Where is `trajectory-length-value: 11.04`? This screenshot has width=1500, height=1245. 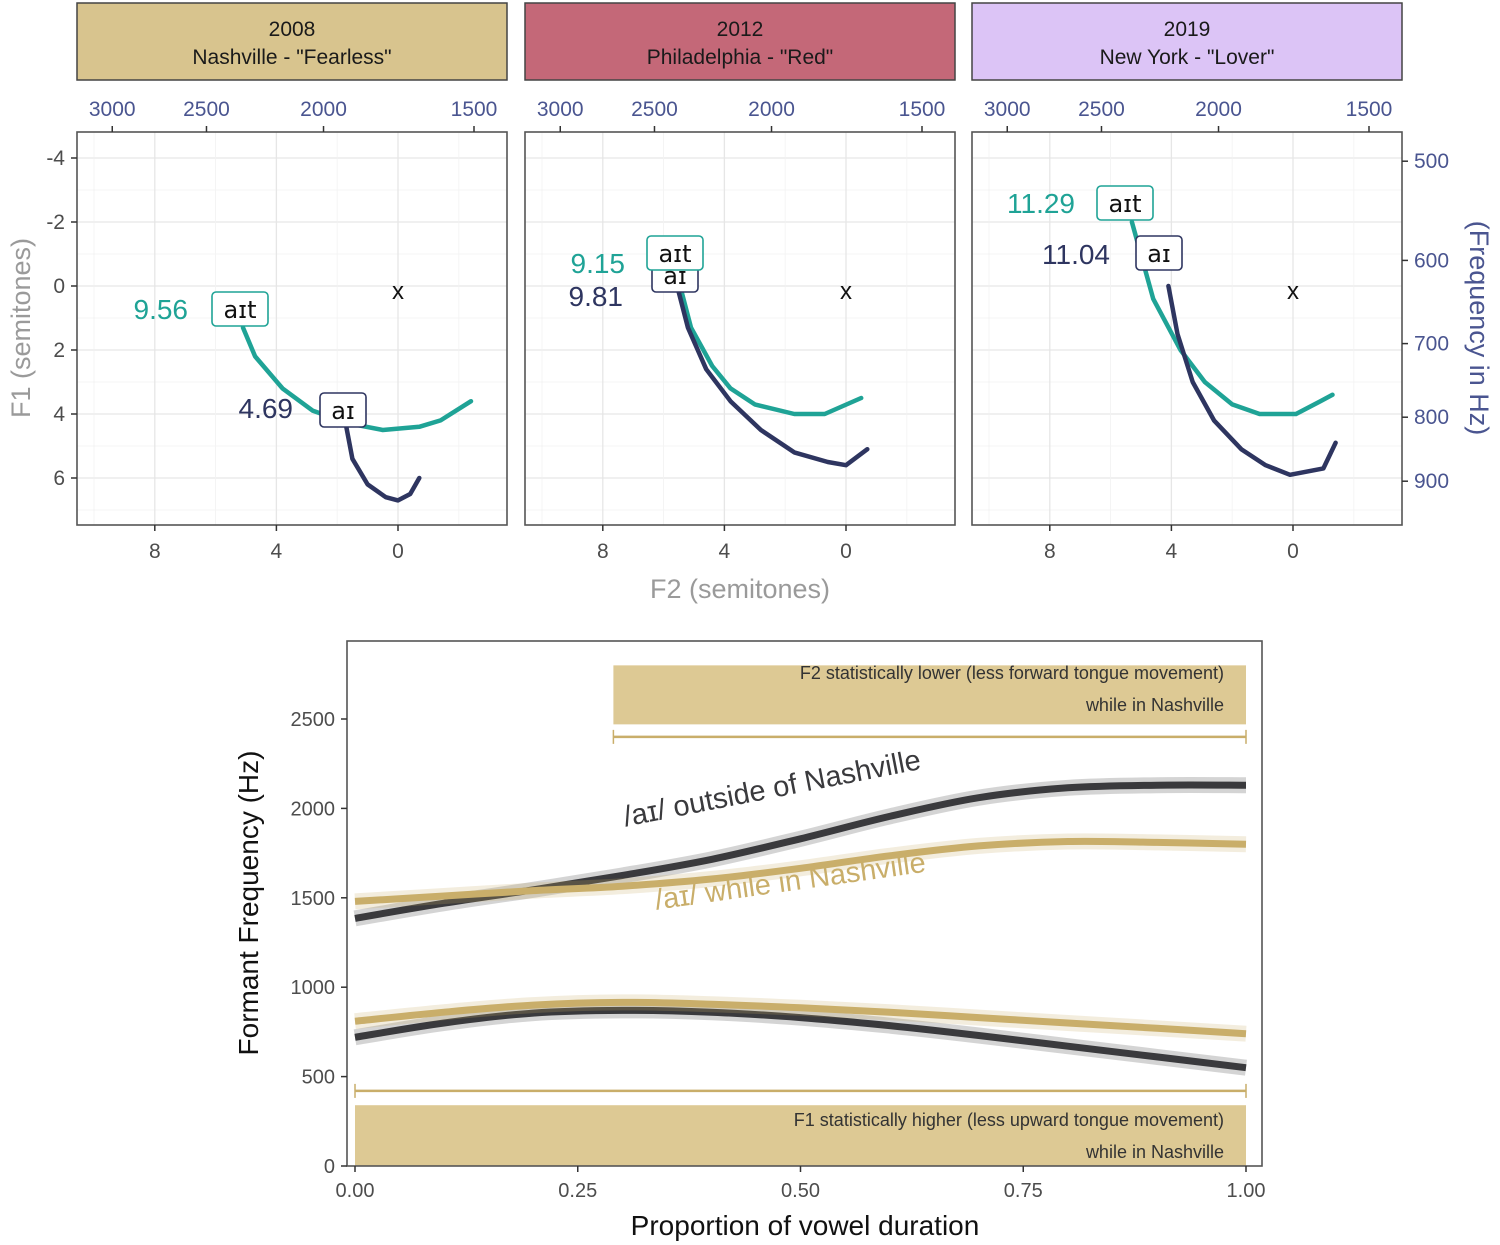
trajectory-length-value: 11.04 is located at coordinates (1076, 254).